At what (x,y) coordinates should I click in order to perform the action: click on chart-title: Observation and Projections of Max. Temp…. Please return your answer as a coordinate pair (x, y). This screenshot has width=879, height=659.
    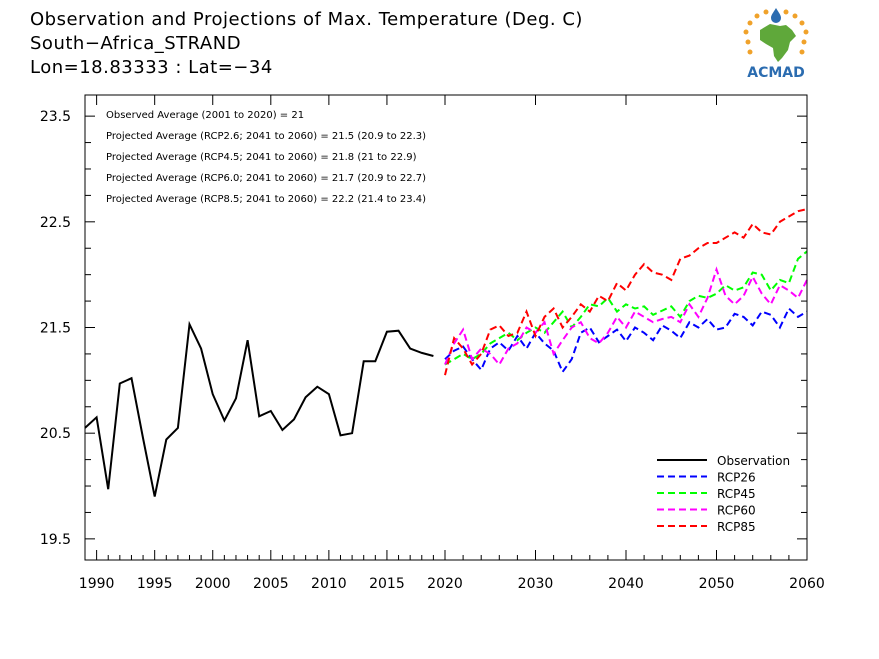
    Looking at the image, I should click on (306, 19).